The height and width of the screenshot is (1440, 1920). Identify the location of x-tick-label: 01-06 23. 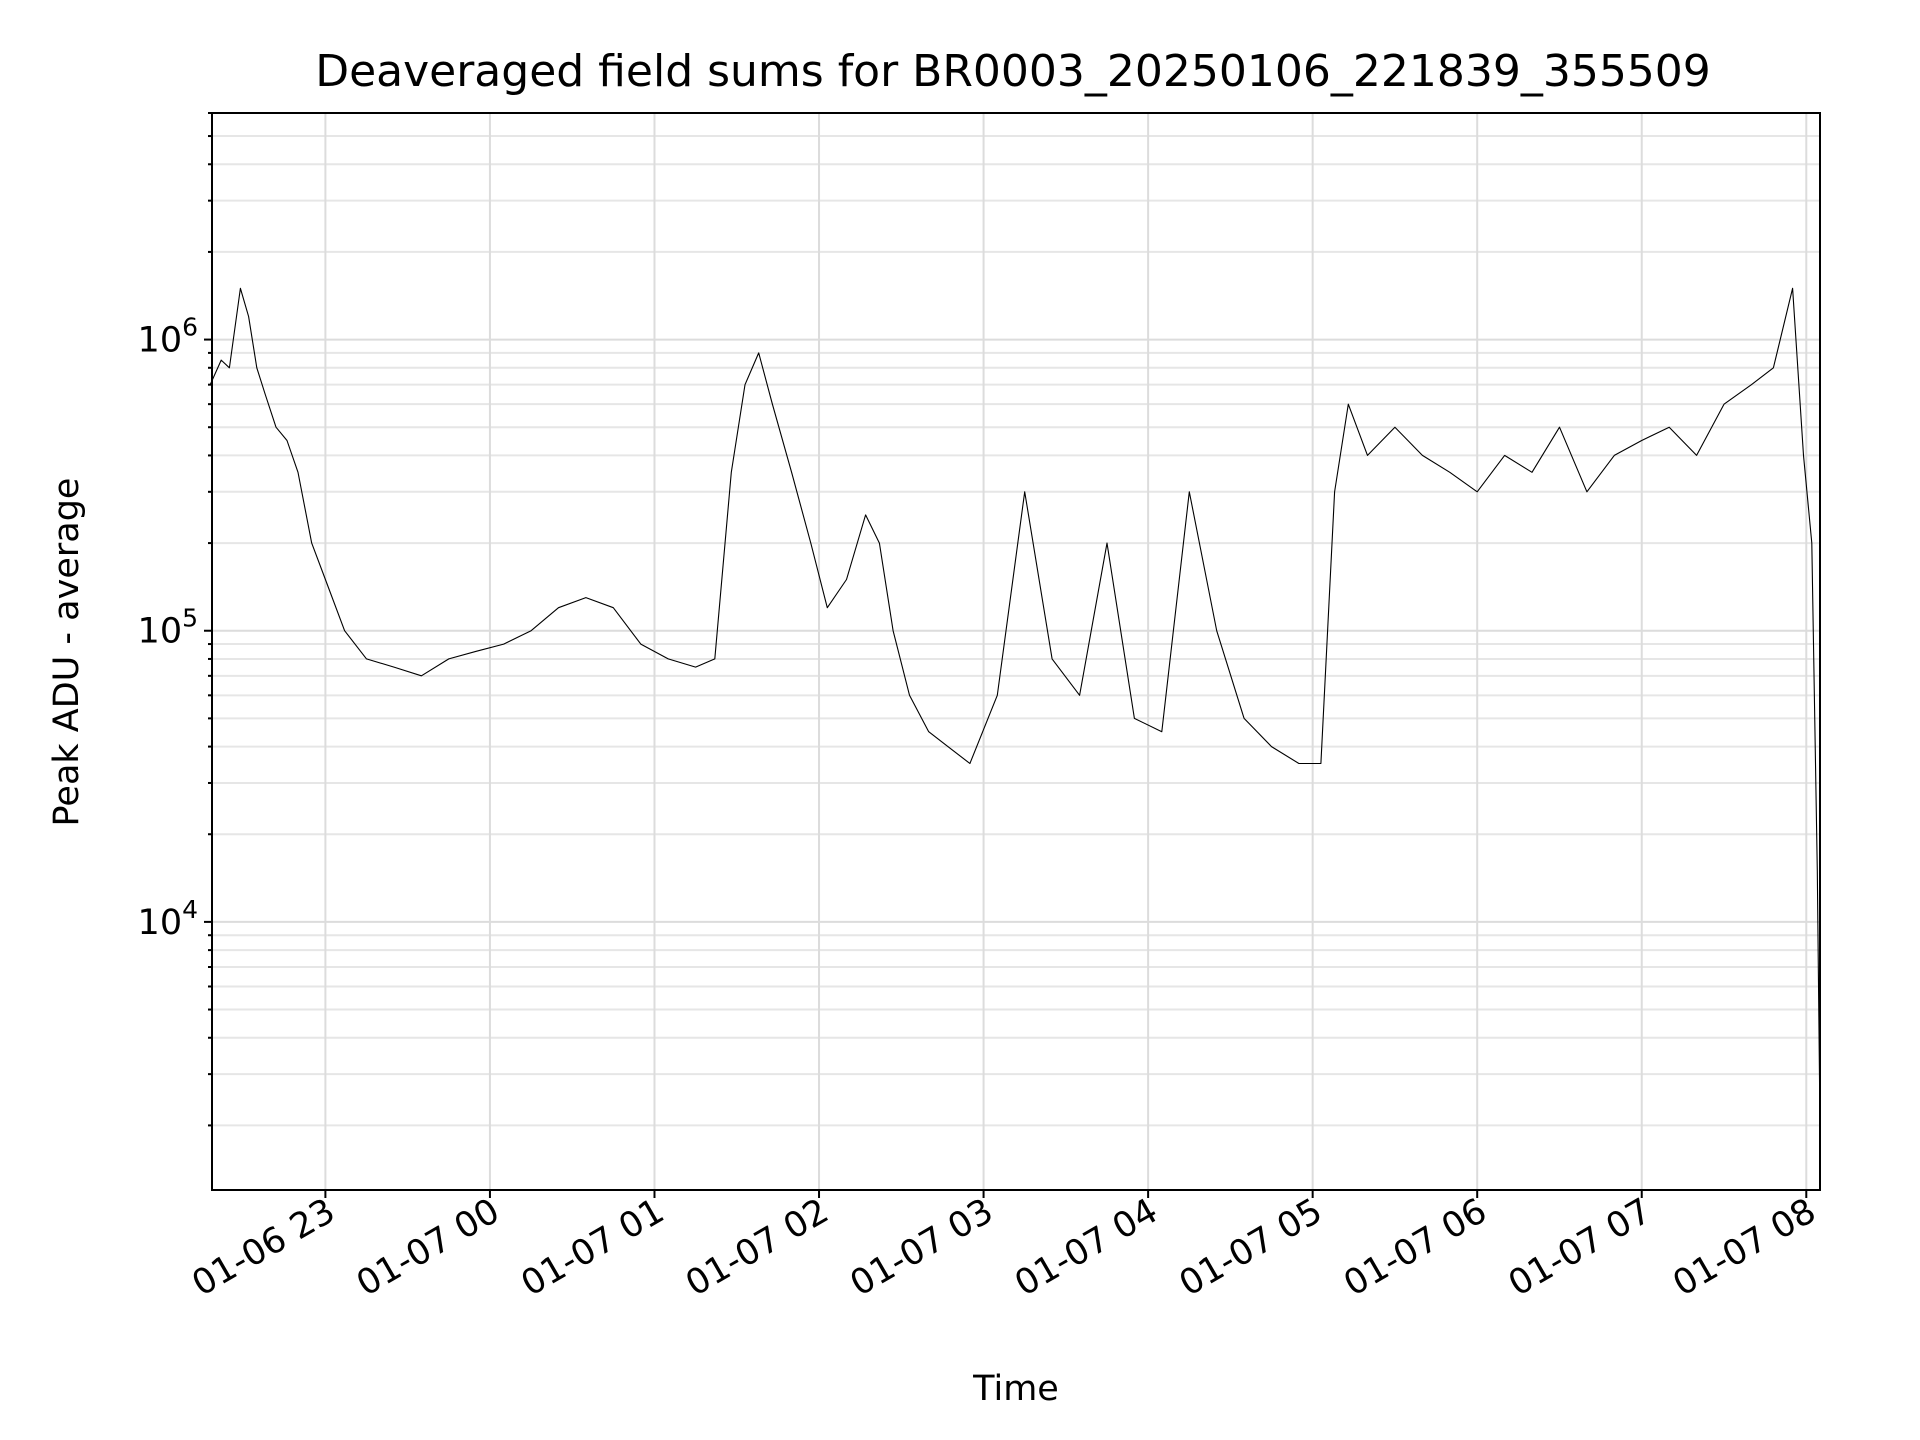
(264, 1247).